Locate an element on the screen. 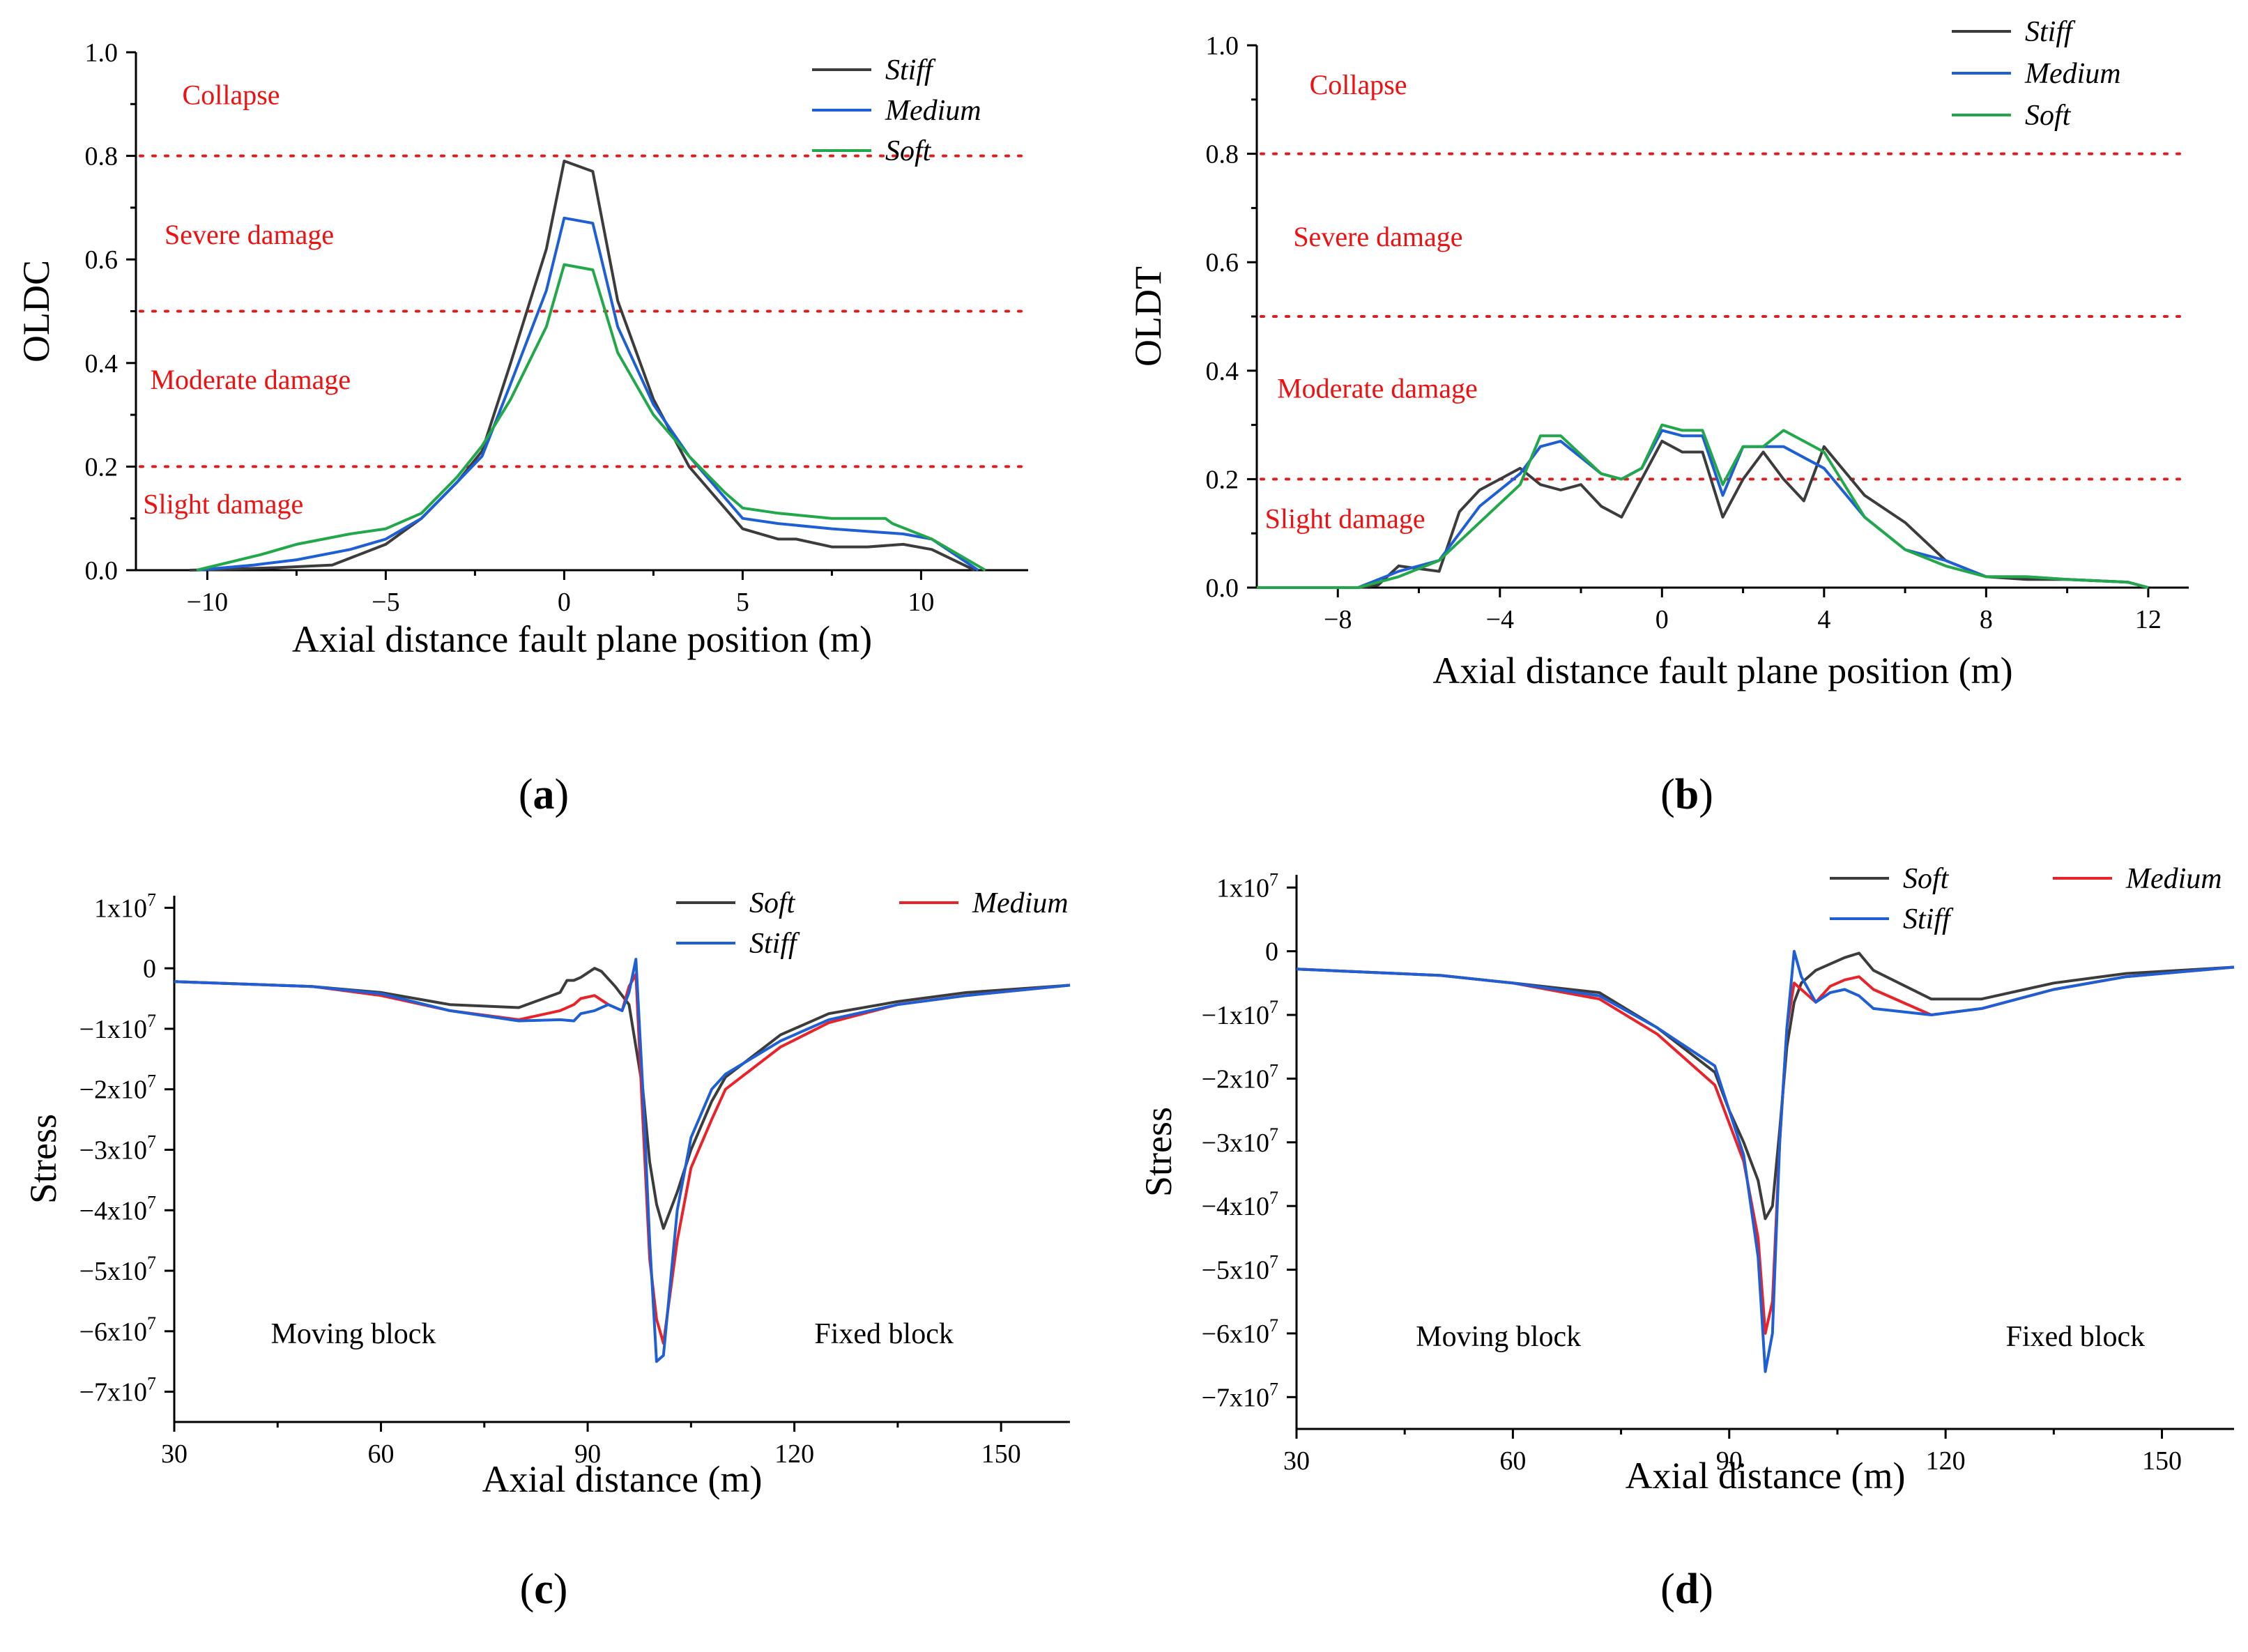 This screenshot has height=1652, width=2248. legend: Soft Medium Stiff is located at coordinates (2026, 899).